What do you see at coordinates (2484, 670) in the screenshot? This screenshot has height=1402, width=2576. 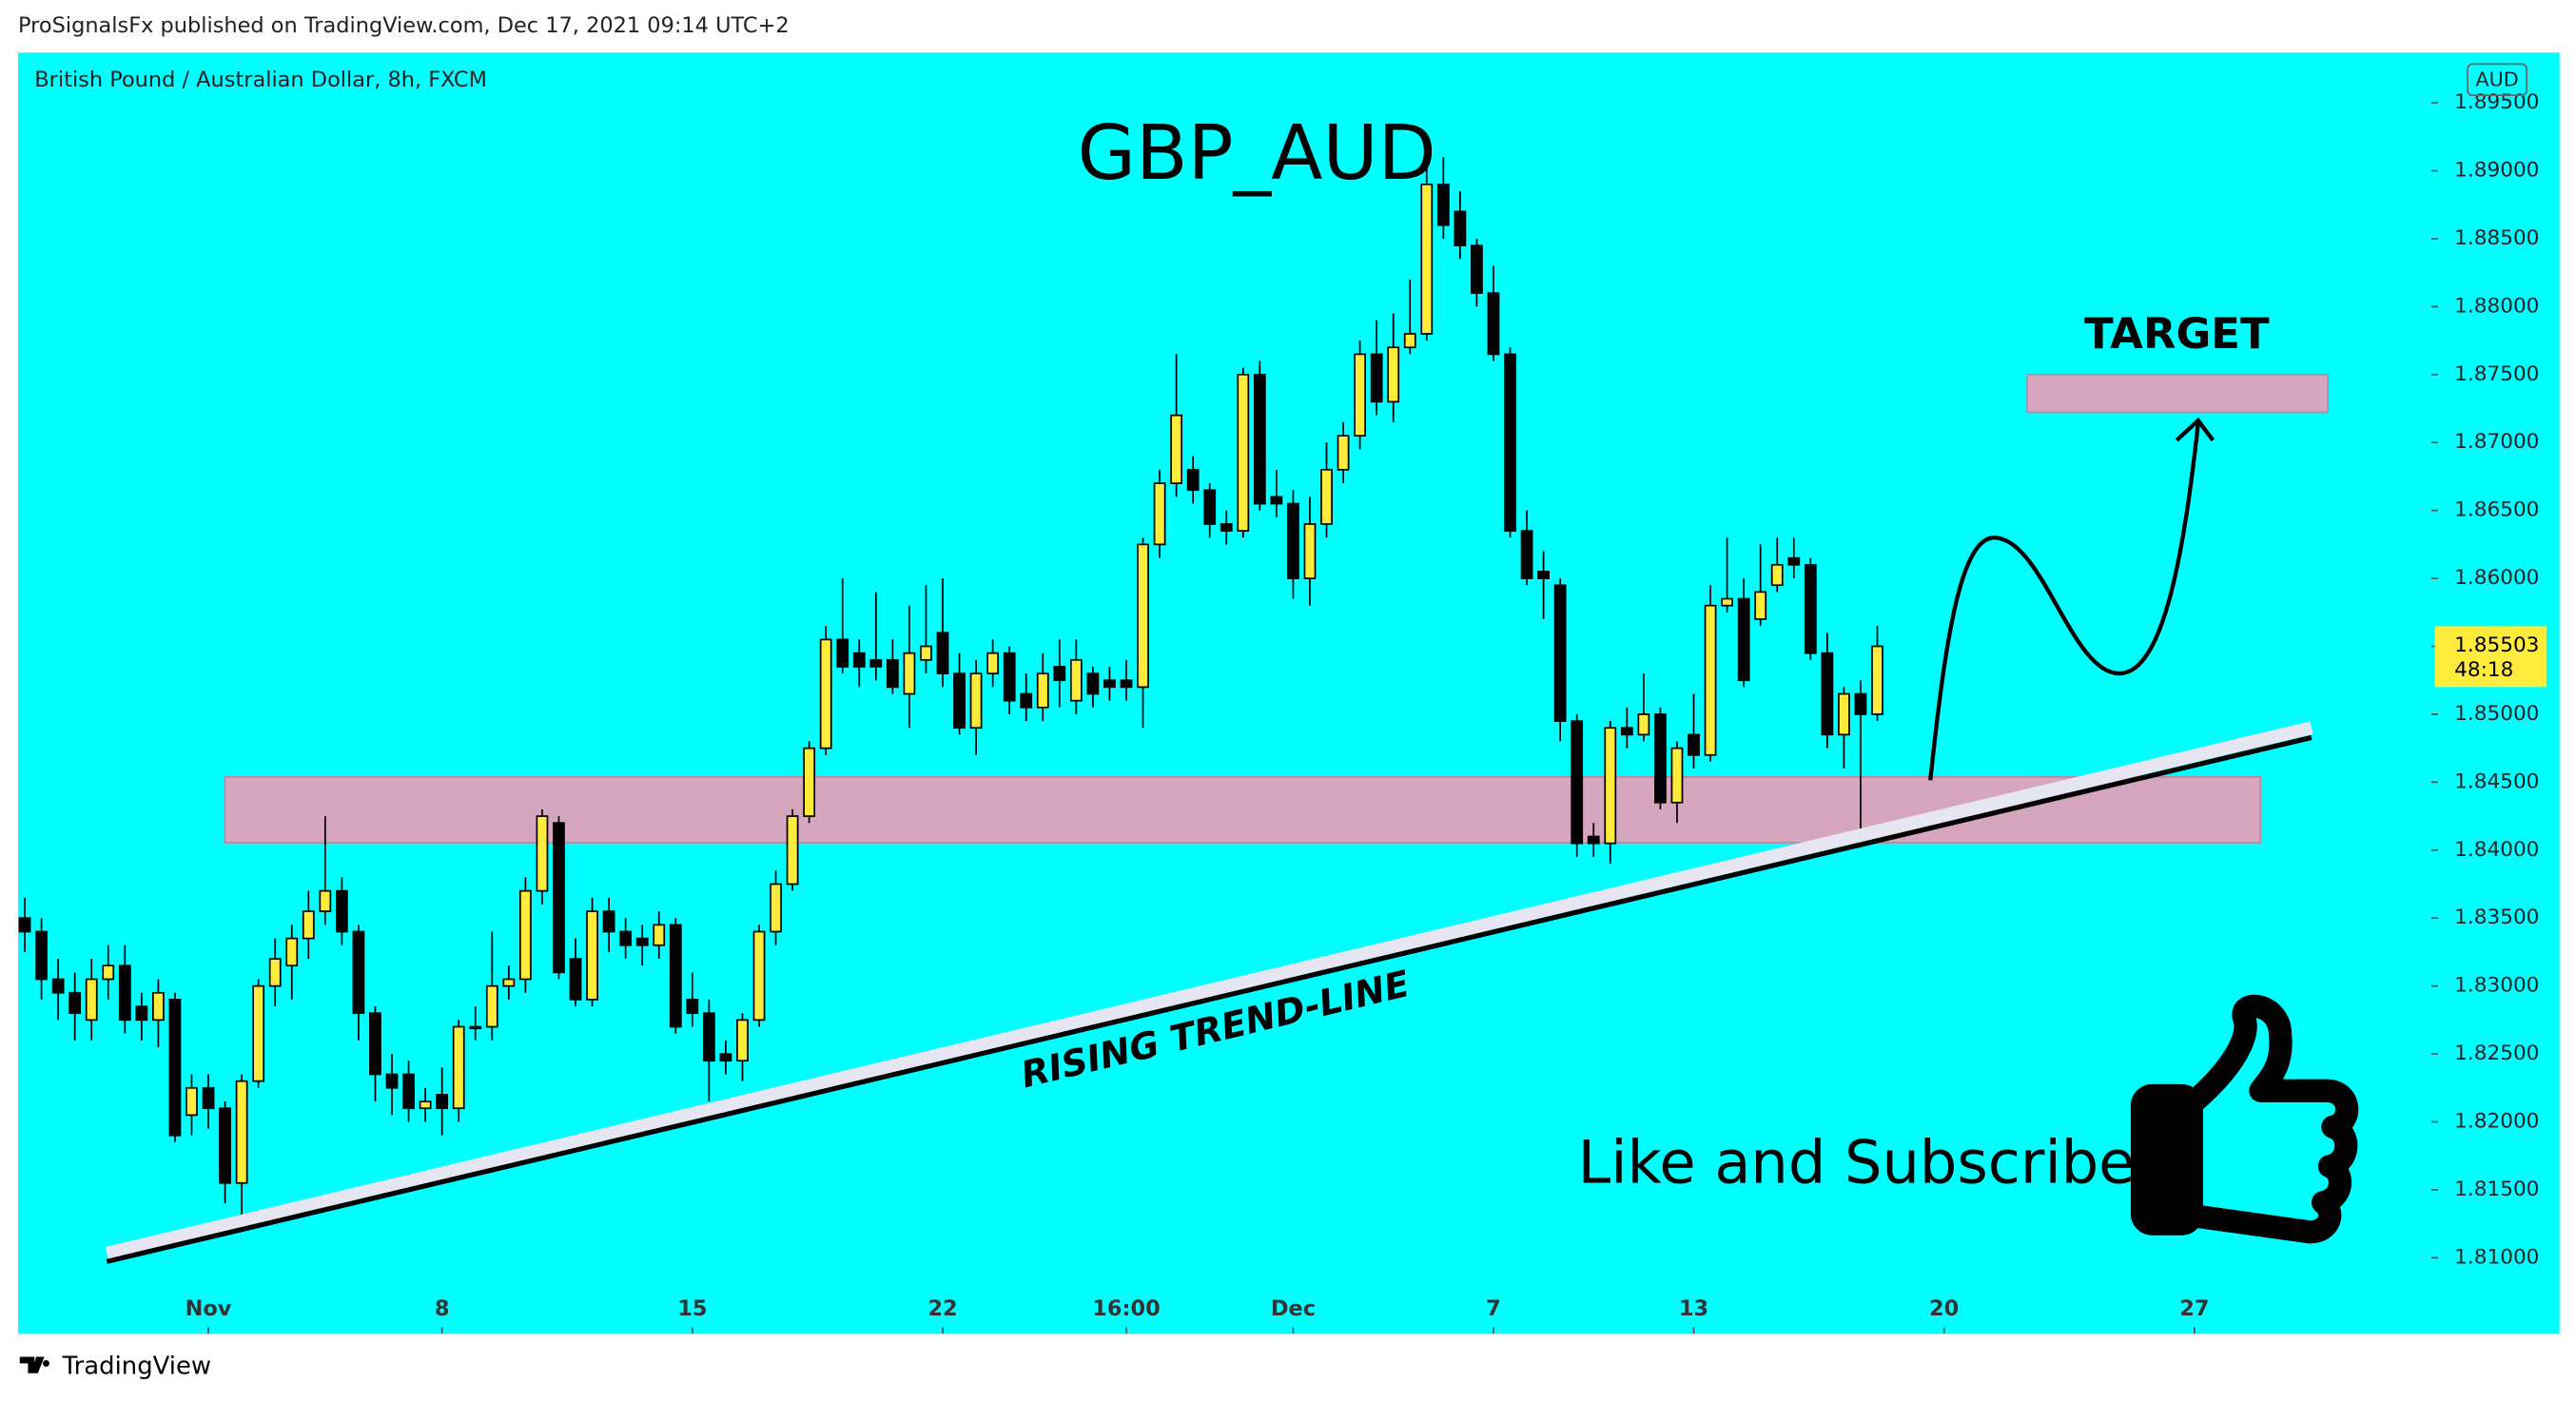 I see `countdown: 48:18` at bounding box center [2484, 670].